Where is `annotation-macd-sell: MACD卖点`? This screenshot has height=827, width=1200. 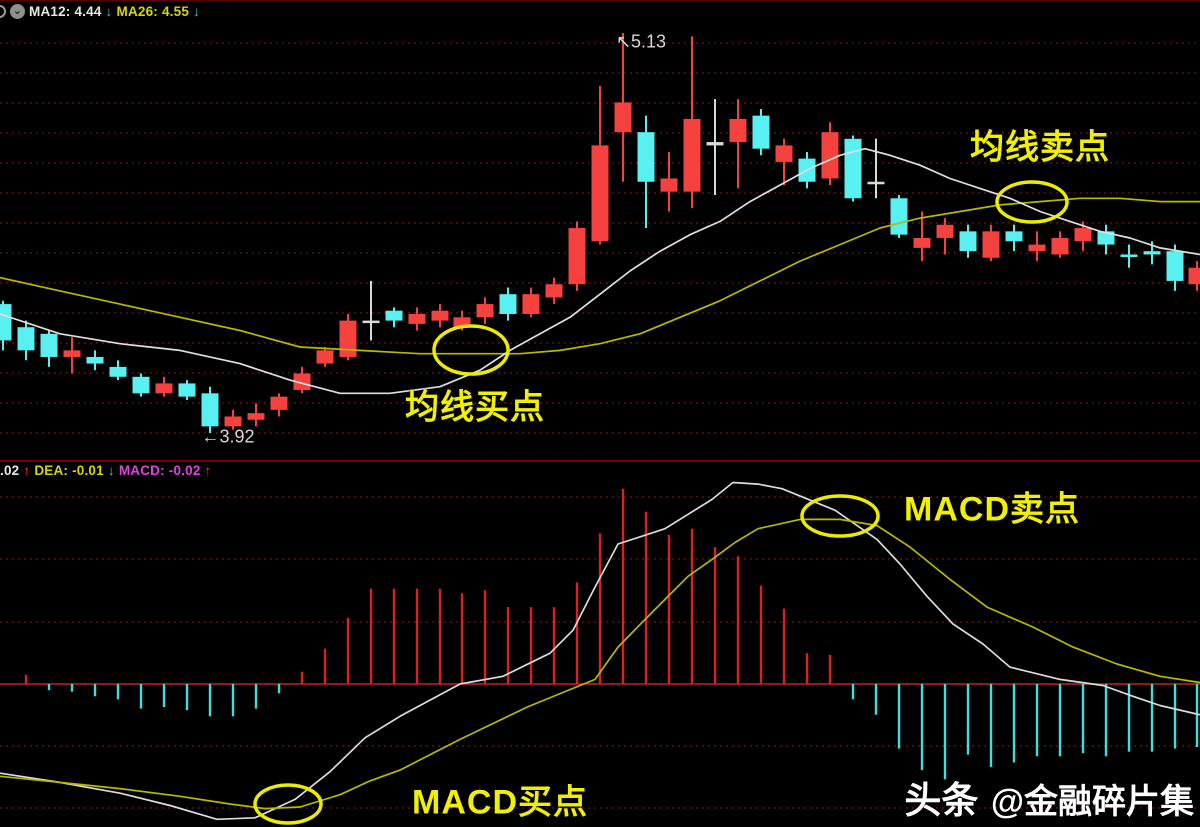 annotation-macd-sell: MACD卖点 is located at coordinates (992, 509).